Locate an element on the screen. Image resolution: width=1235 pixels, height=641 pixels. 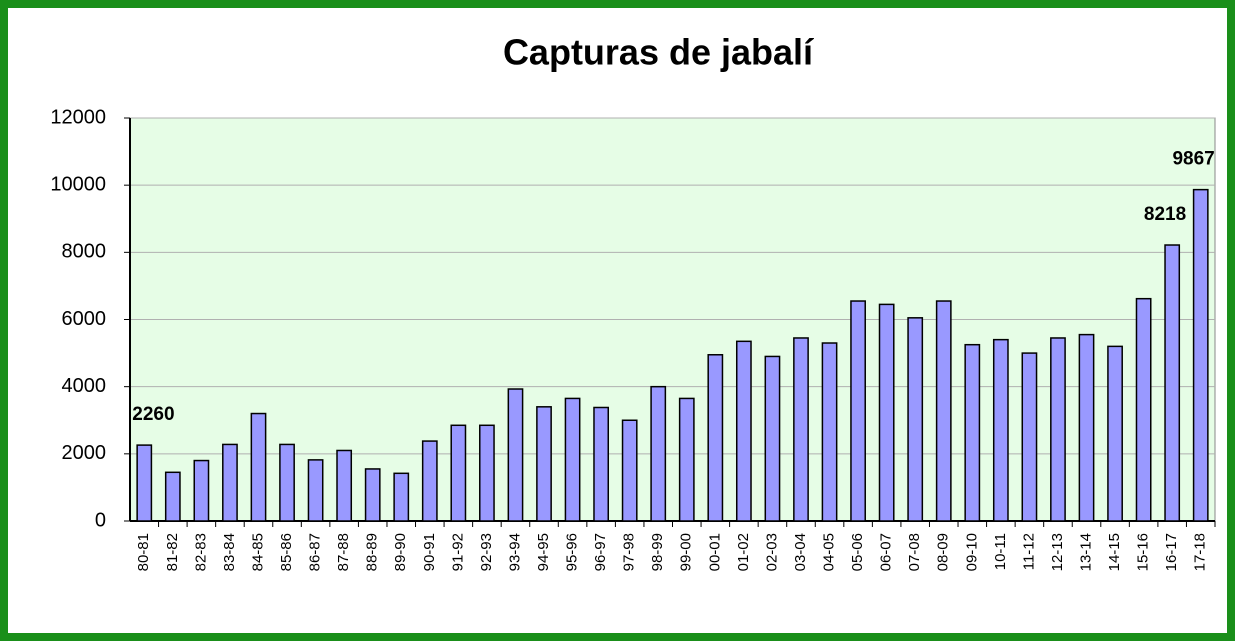
x-tick-label: 99-00 is located at coordinates (686, 552).